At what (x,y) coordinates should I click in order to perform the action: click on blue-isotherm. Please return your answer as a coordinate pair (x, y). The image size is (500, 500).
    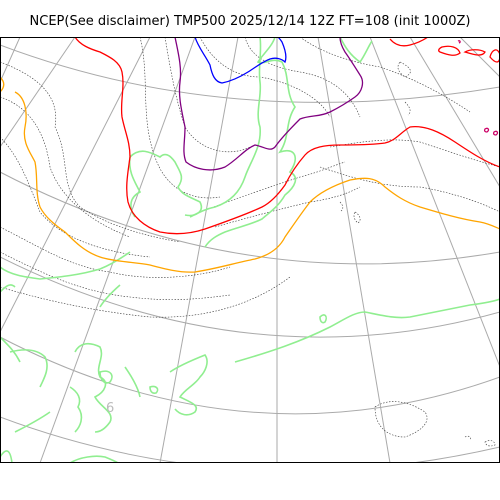
    Looking at the image, I should click on (240, 60).